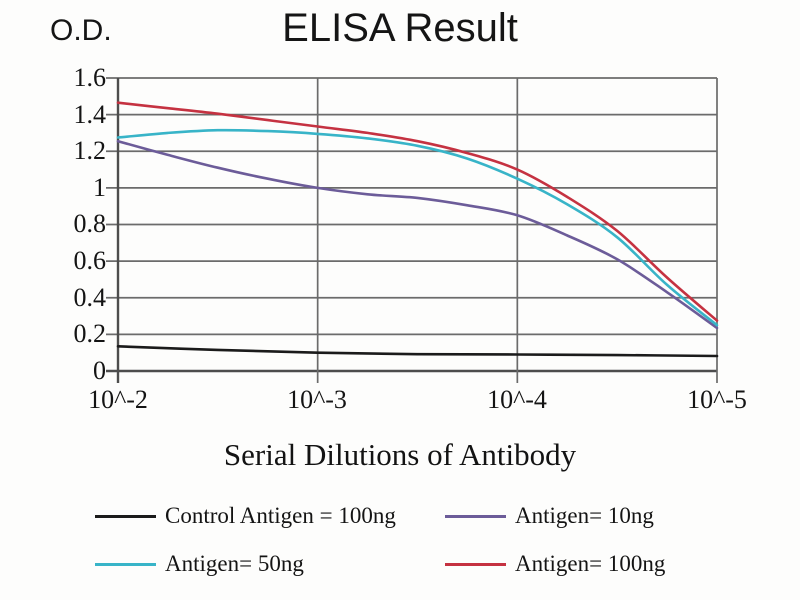  Describe the element at coordinates (90, 77) in the screenshot. I see `y-tick-label: 1.6` at that location.